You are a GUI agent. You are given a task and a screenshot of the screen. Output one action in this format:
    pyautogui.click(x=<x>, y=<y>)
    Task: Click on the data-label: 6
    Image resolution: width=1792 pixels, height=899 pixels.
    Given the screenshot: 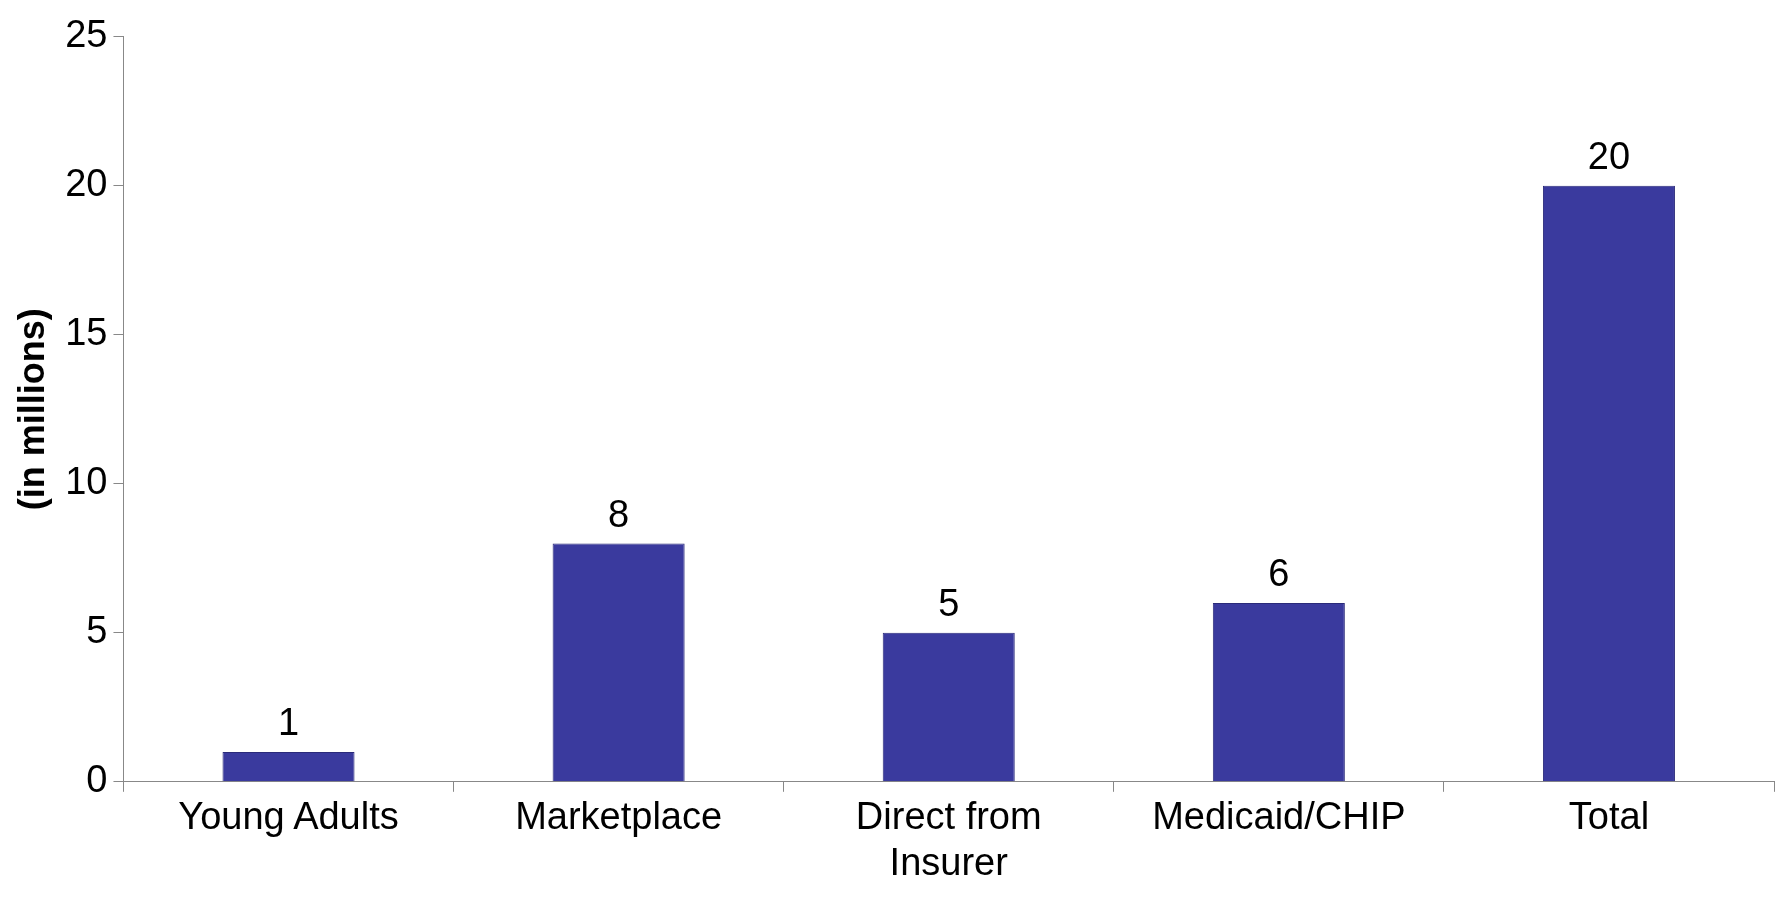 What is the action you would take?
    pyautogui.click(x=1279, y=573)
    